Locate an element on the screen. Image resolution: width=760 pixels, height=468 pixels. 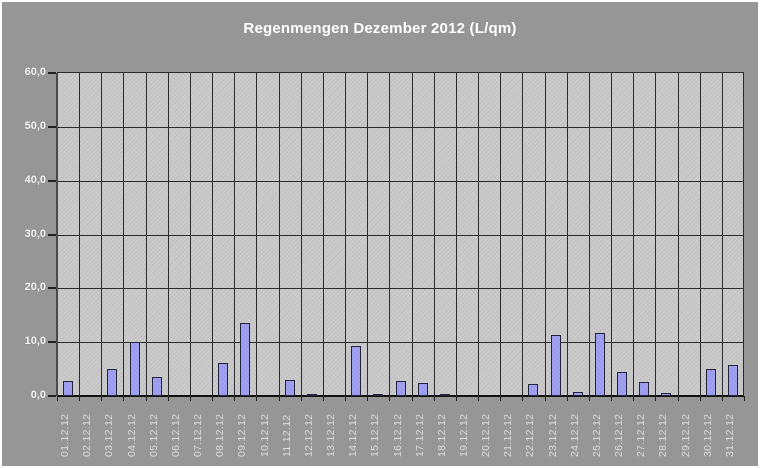
h-gridline is located at coordinates (400, 289).